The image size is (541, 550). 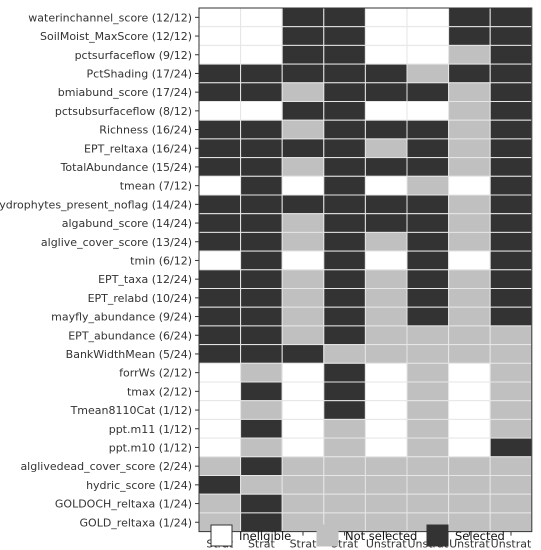 I want to click on row-label: ppt.m11 (1/12), so click(x=150, y=429).